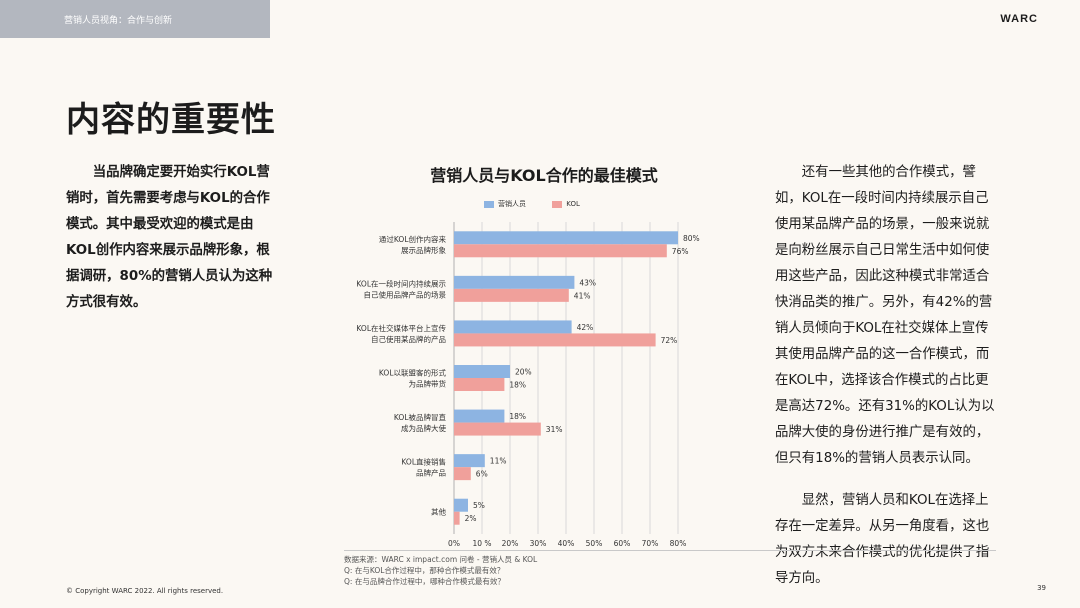 This screenshot has height=608, width=1080. What do you see at coordinates (1019, 19) in the screenshot?
I see `brand-logo: WARC` at bounding box center [1019, 19].